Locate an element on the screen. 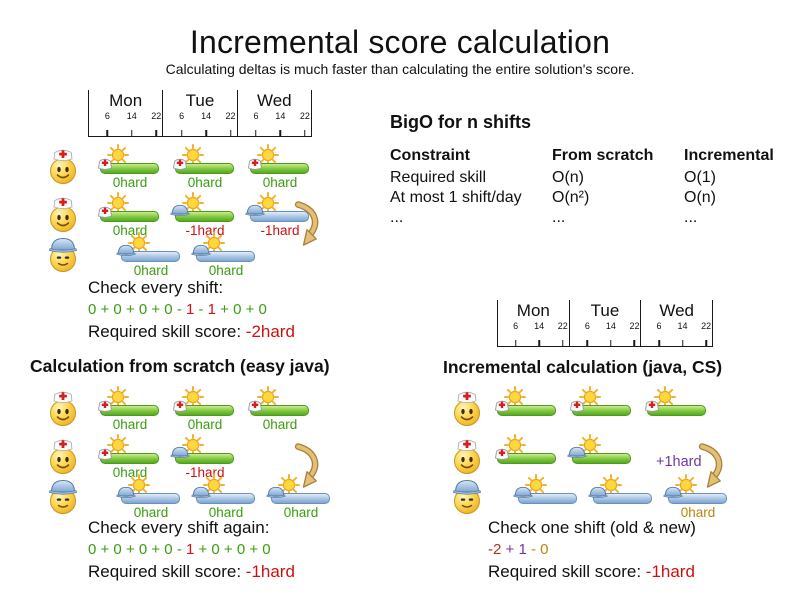 The image size is (800, 600). week-timeline-incremental: Mon 6 14 22 Tue 6 14 22 Wed 6 14 22 is located at coordinates (605, 323).